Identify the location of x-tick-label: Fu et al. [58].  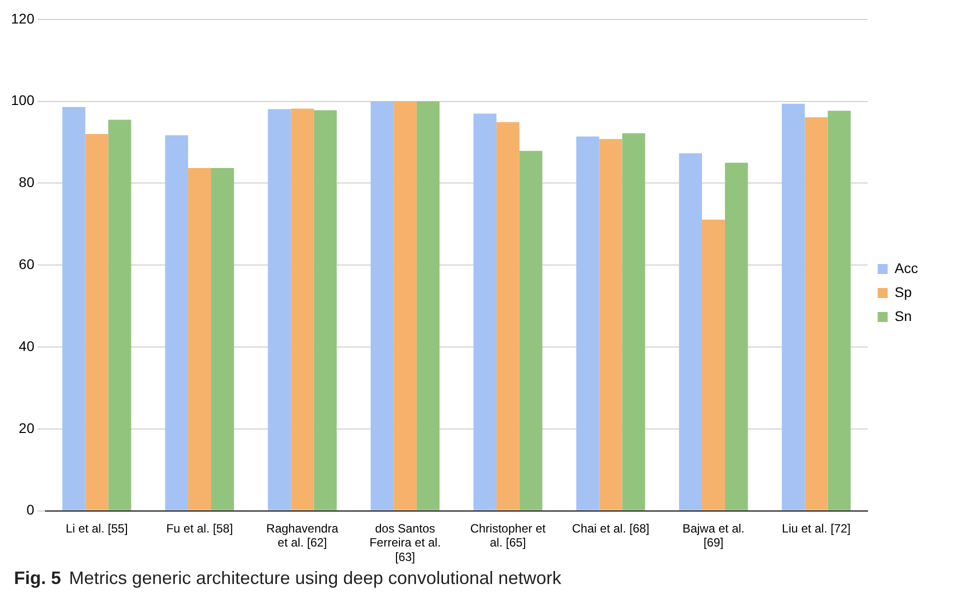
(199, 528).